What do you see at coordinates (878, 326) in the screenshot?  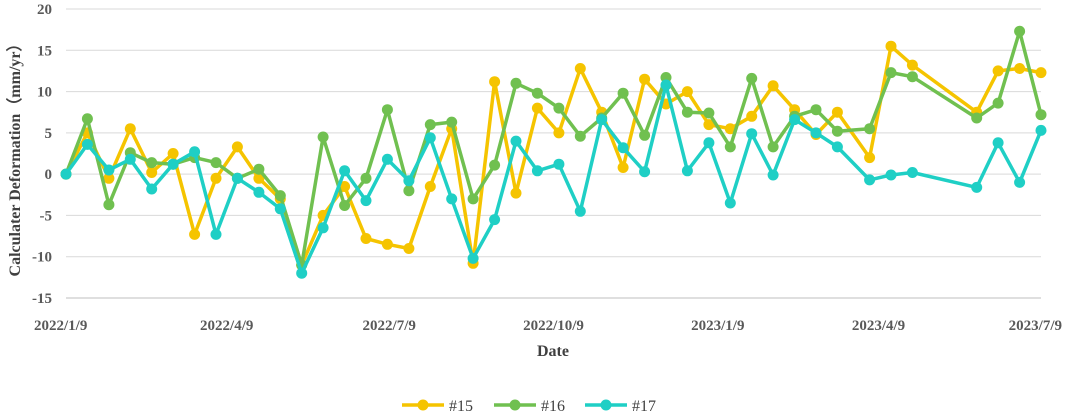 I see `x-tick-label: 2023/4/9` at bounding box center [878, 326].